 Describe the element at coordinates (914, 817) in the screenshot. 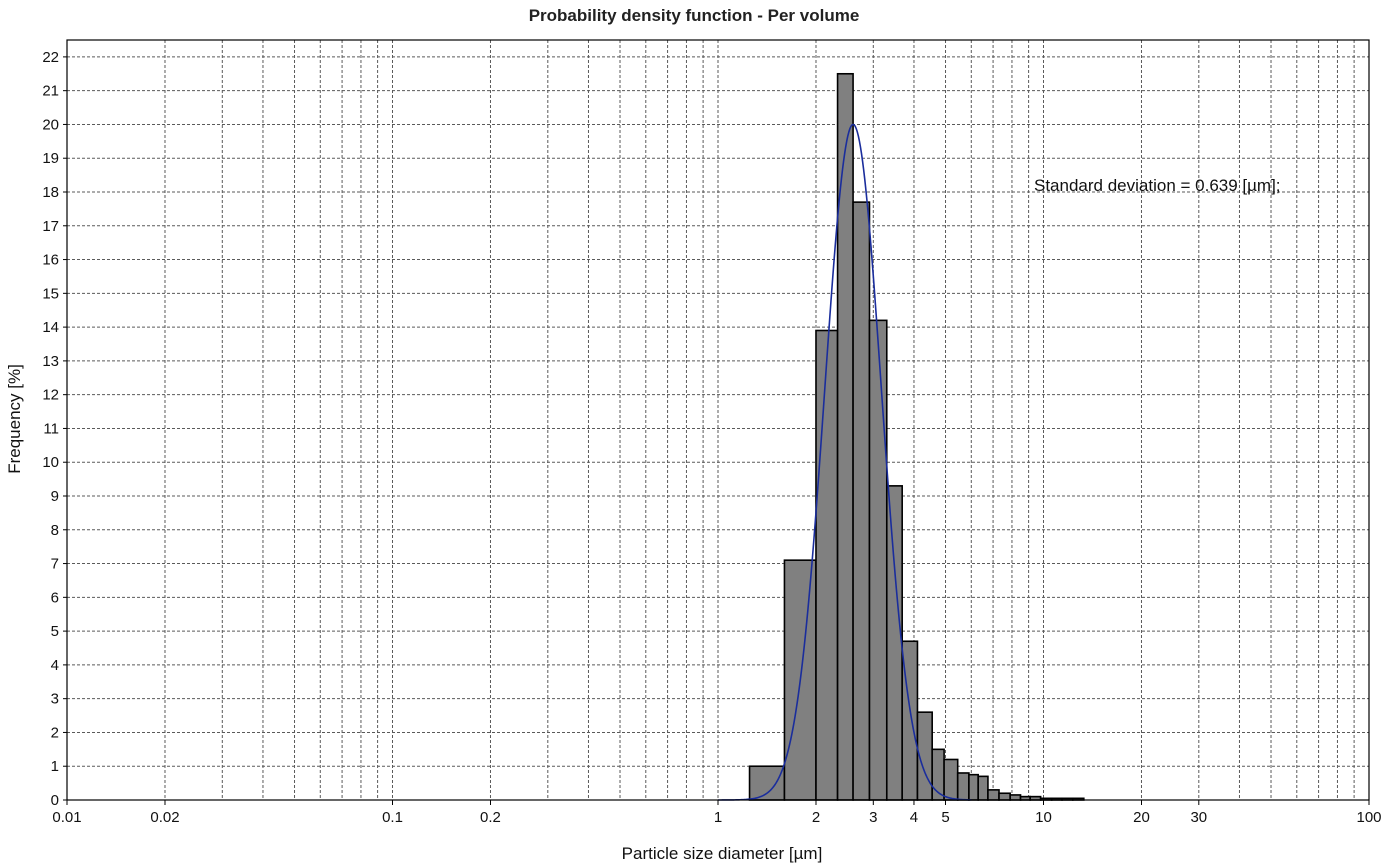

I see `x-tick-label: 4` at that location.